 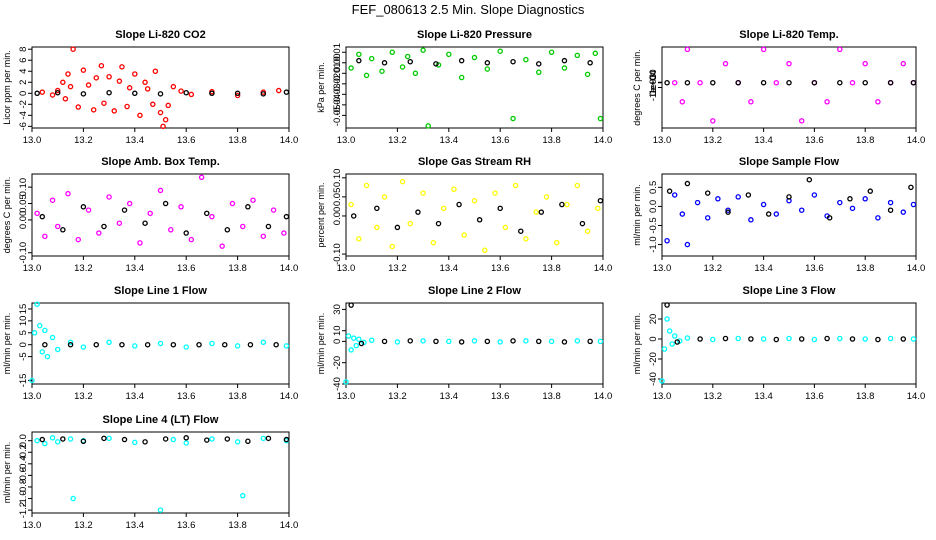 I want to click on y-tick-label: -0.10, so click(x=23, y=253).